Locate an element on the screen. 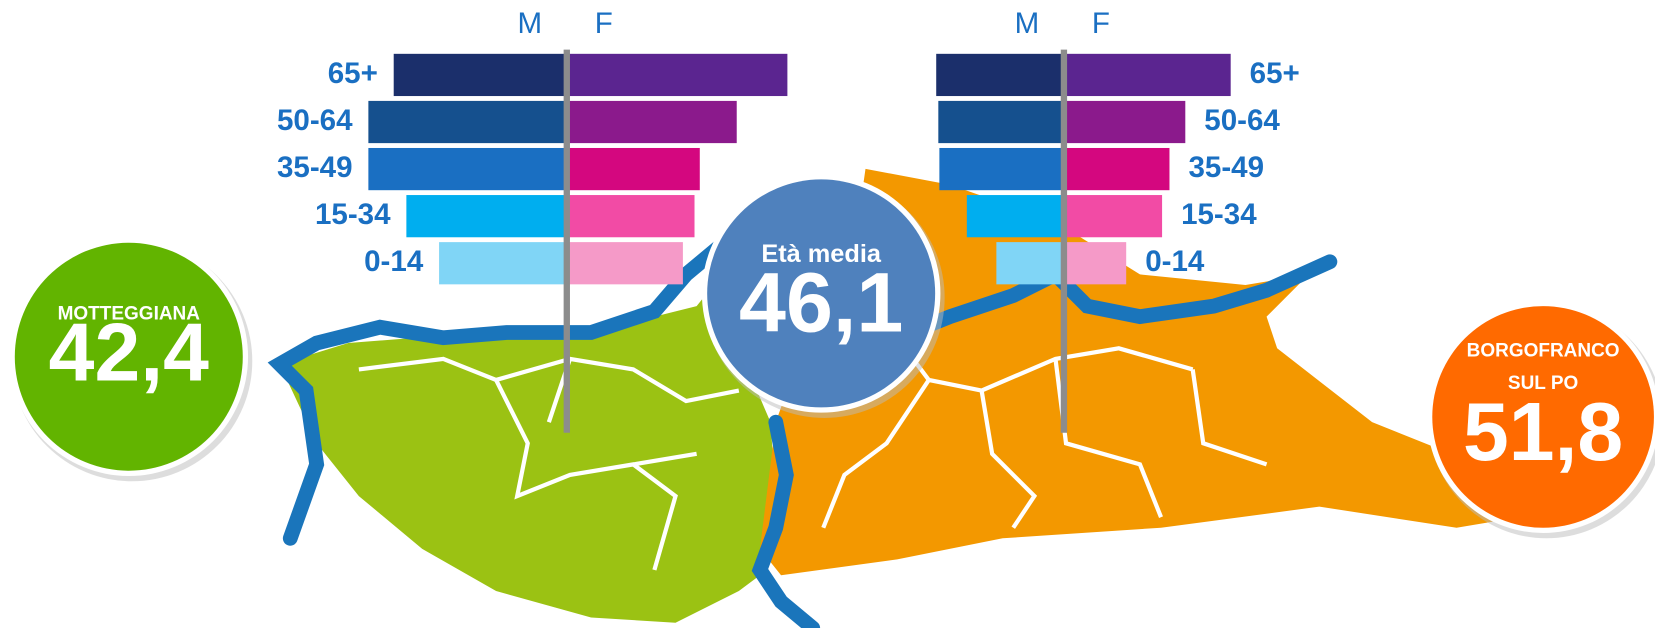 This screenshot has width=1655, height=628. badge-title: MOTTEGGIANA is located at coordinates (129, 314).